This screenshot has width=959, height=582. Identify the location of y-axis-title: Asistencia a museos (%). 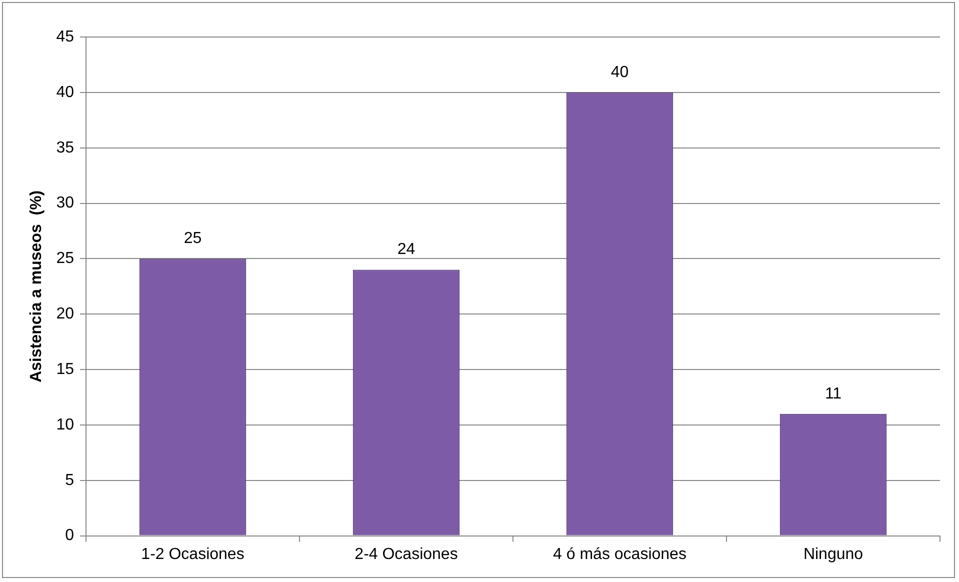
(37, 286).